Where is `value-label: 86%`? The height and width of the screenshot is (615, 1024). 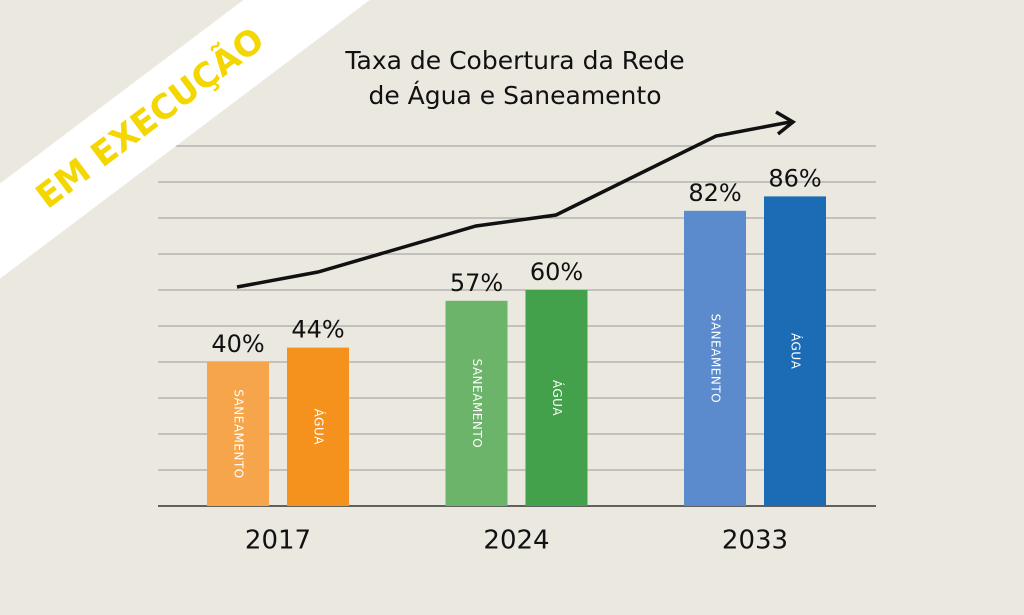 value-label: 86% is located at coordinates (794, 178).